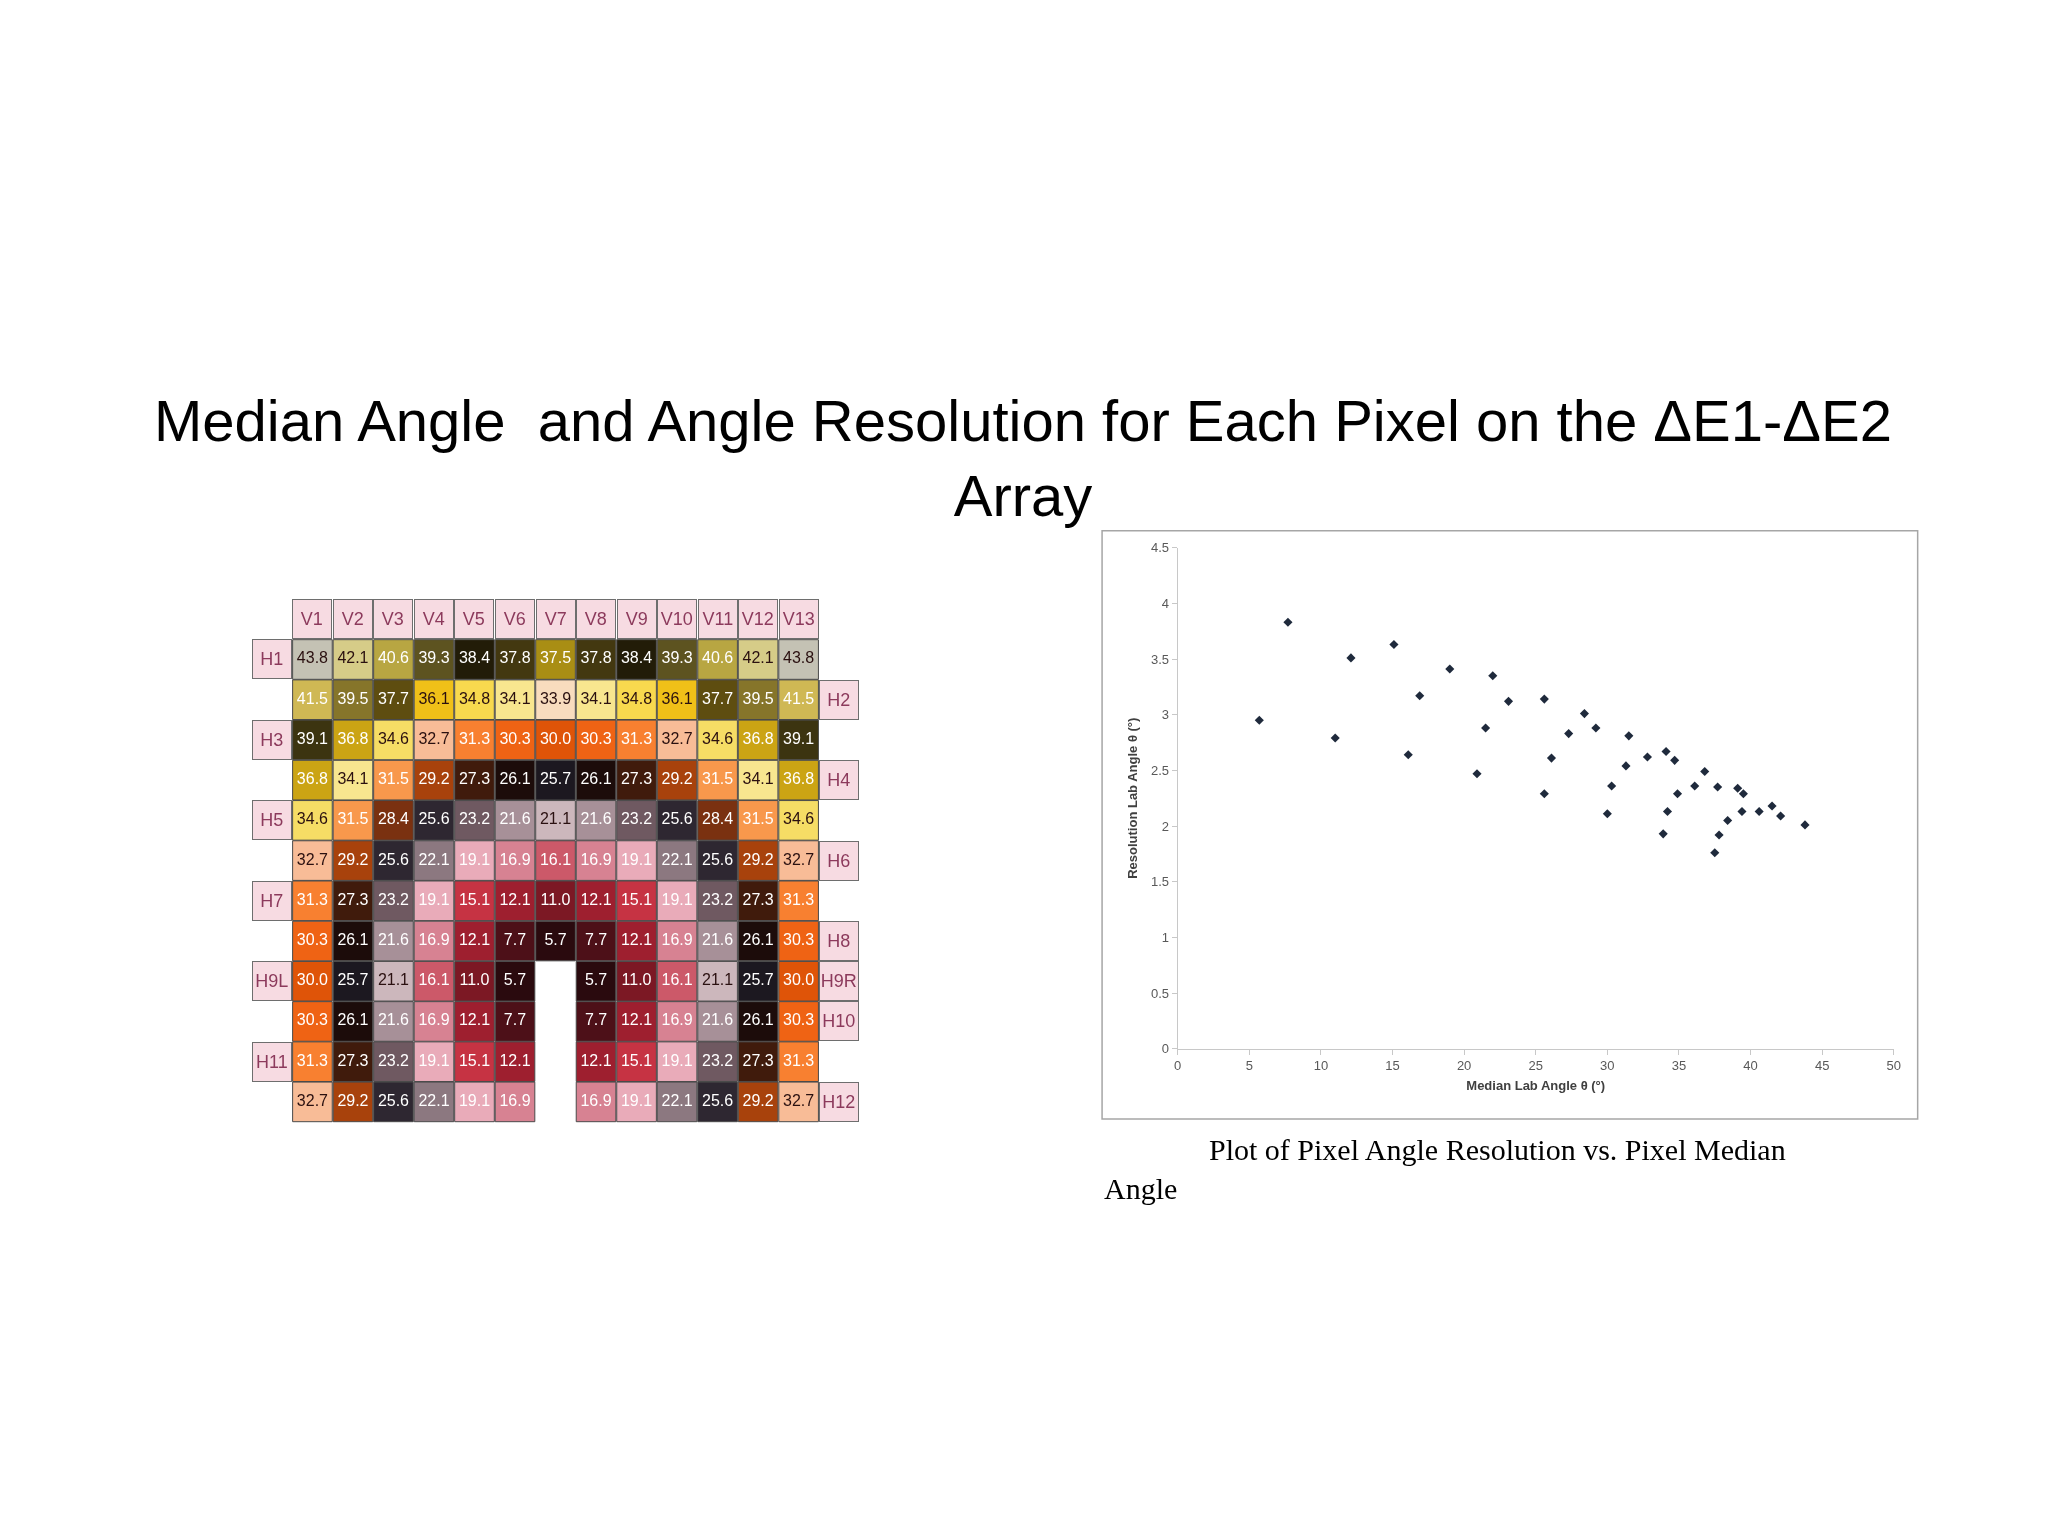  Describe the element at coordinates (312, 738) in the screenshot. I see `data-label: 39.1` at that location.